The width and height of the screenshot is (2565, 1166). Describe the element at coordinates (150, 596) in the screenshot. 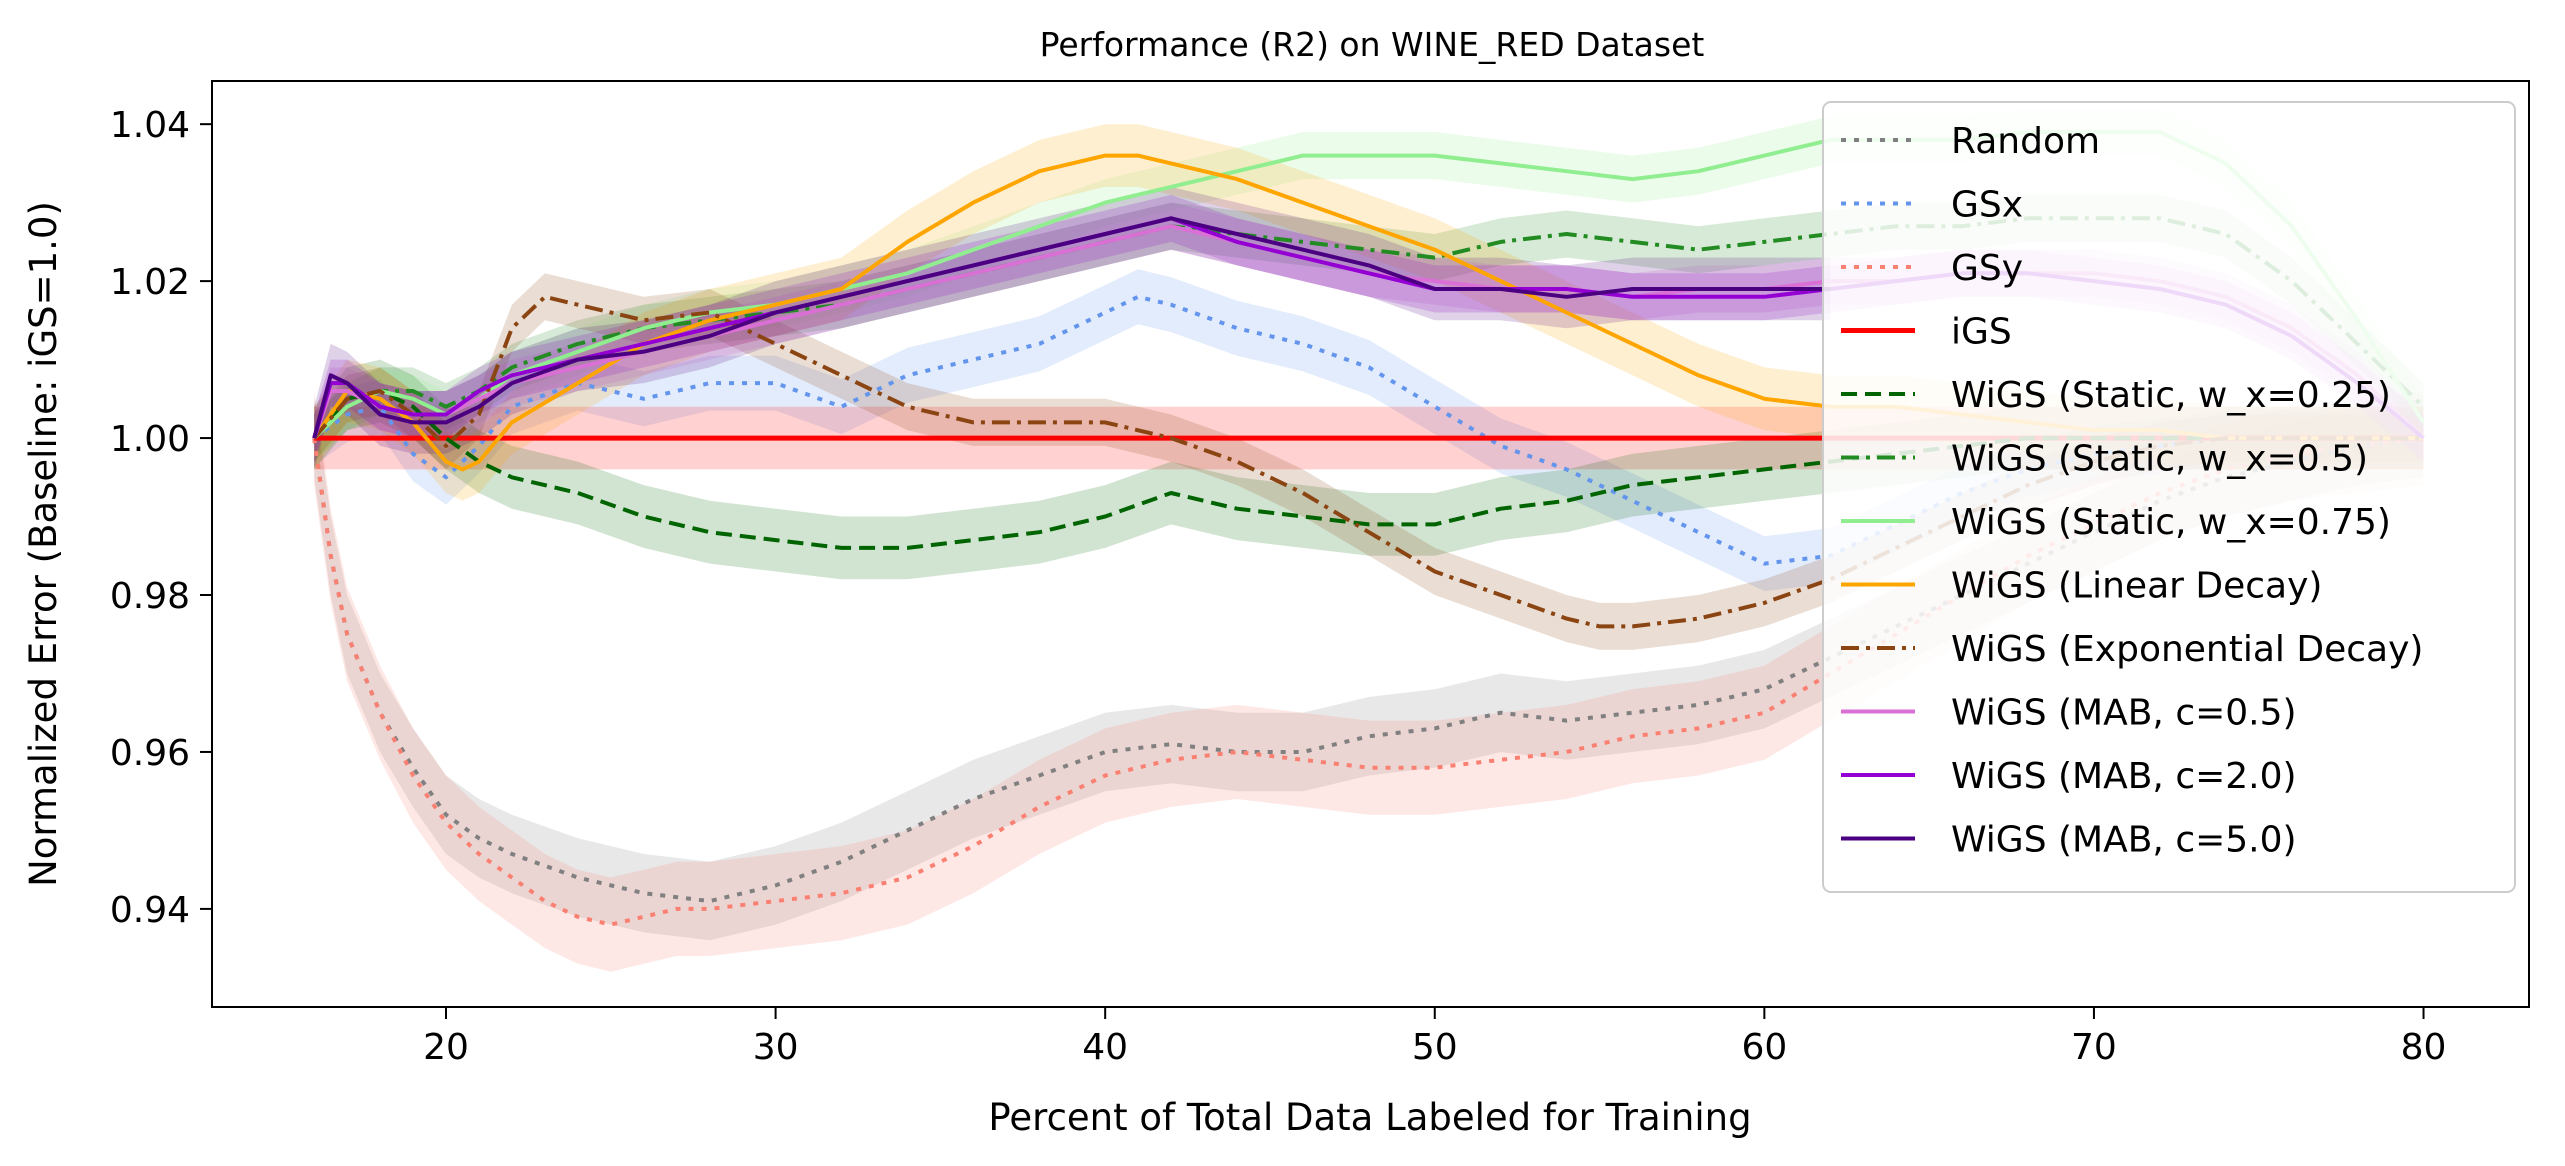

I see `y-tick-label: 0.98` at that location.